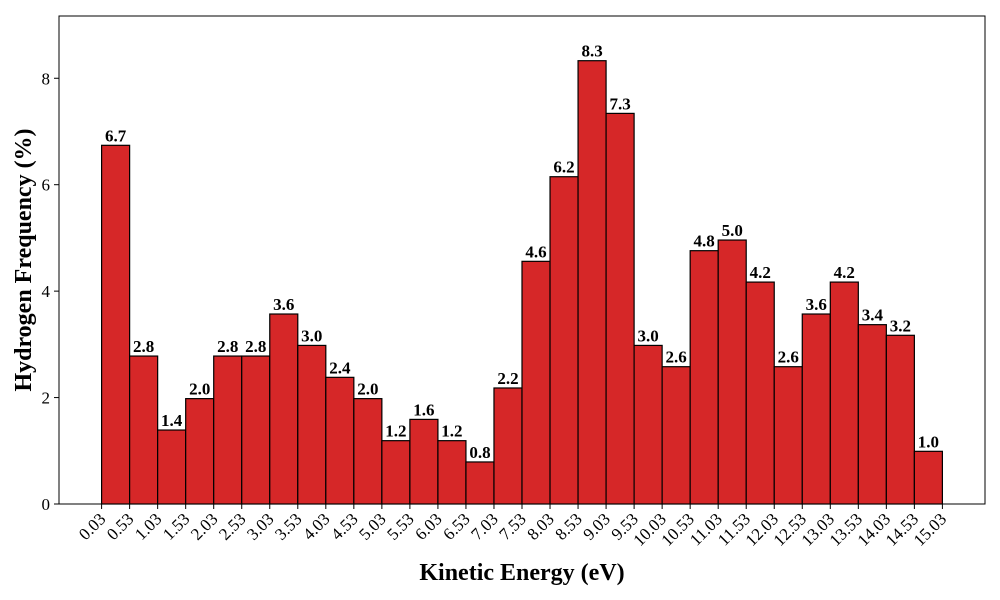 This screenshot has width=1000, height=600. I want to click on bar-value-label: 6.2, so click(563, 167).